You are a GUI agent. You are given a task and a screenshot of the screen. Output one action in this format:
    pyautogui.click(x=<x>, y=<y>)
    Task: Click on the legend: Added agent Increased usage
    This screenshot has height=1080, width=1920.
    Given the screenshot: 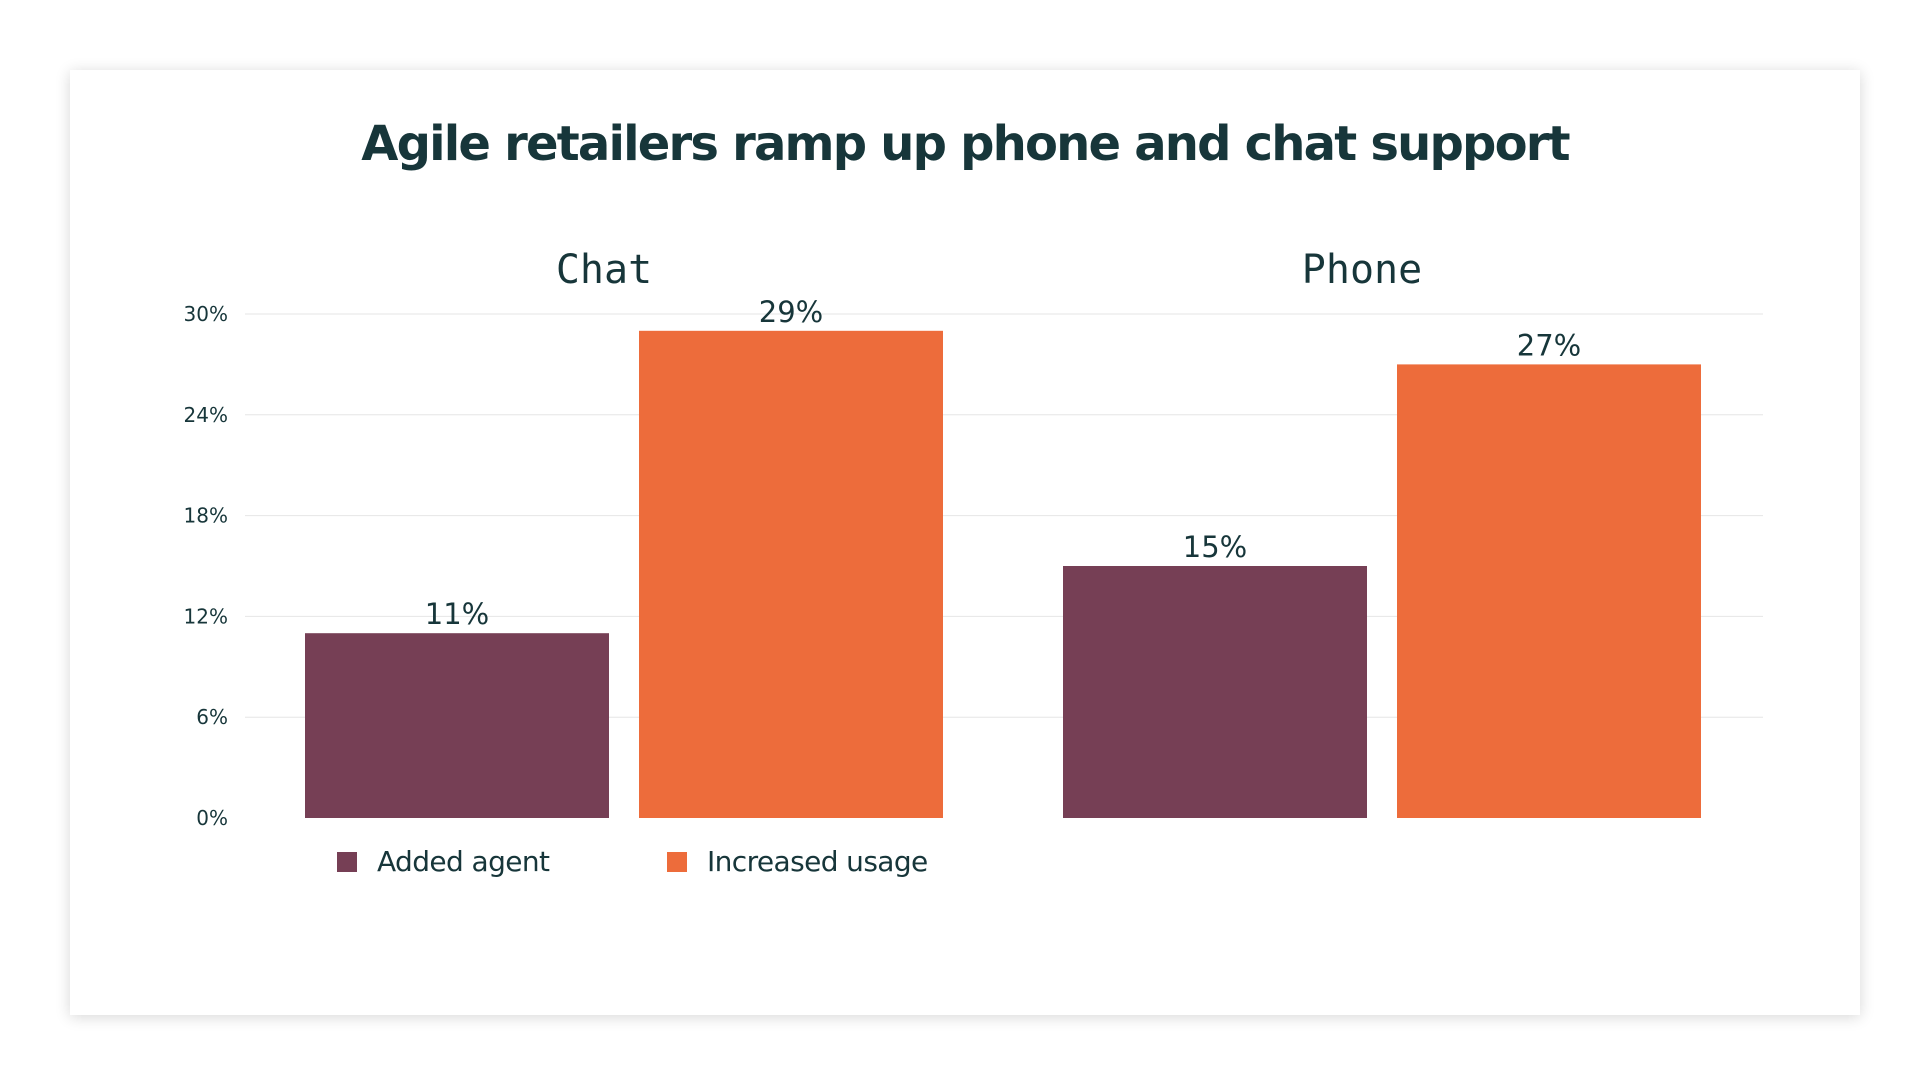 What is the action you would take?
    pyautogui.click(x=632, y=861)
    